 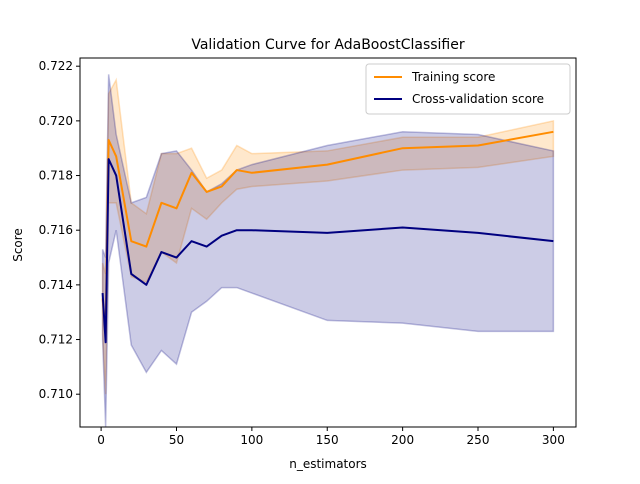 I want to click on legend-label-0: Training score, so click(x=453, y=77).